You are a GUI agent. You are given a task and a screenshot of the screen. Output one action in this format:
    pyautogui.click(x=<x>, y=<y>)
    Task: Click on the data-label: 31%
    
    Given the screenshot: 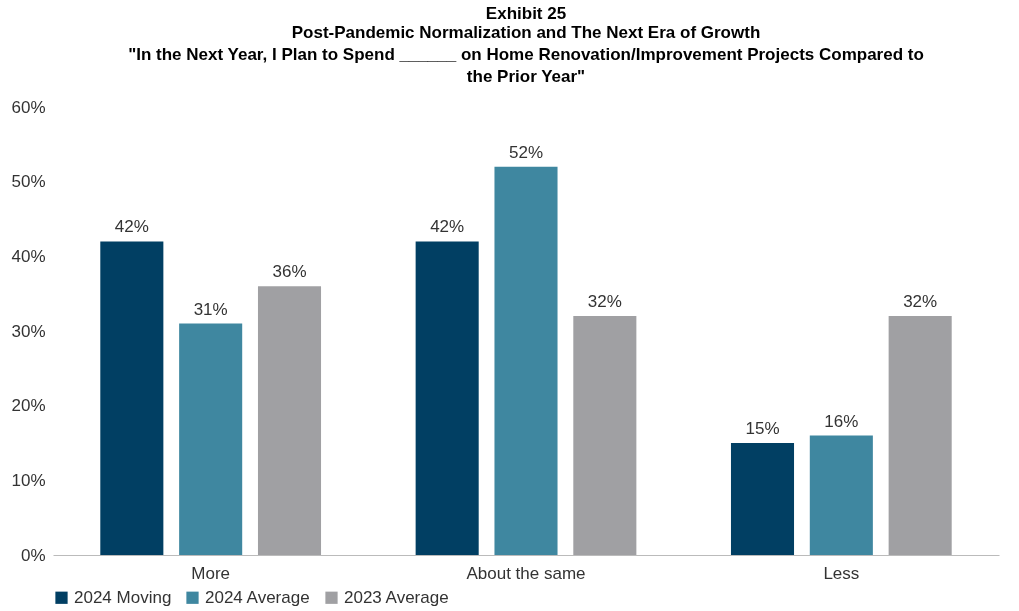 What is the action you would take?
    pyautogui.click(x=210, y=309)
    